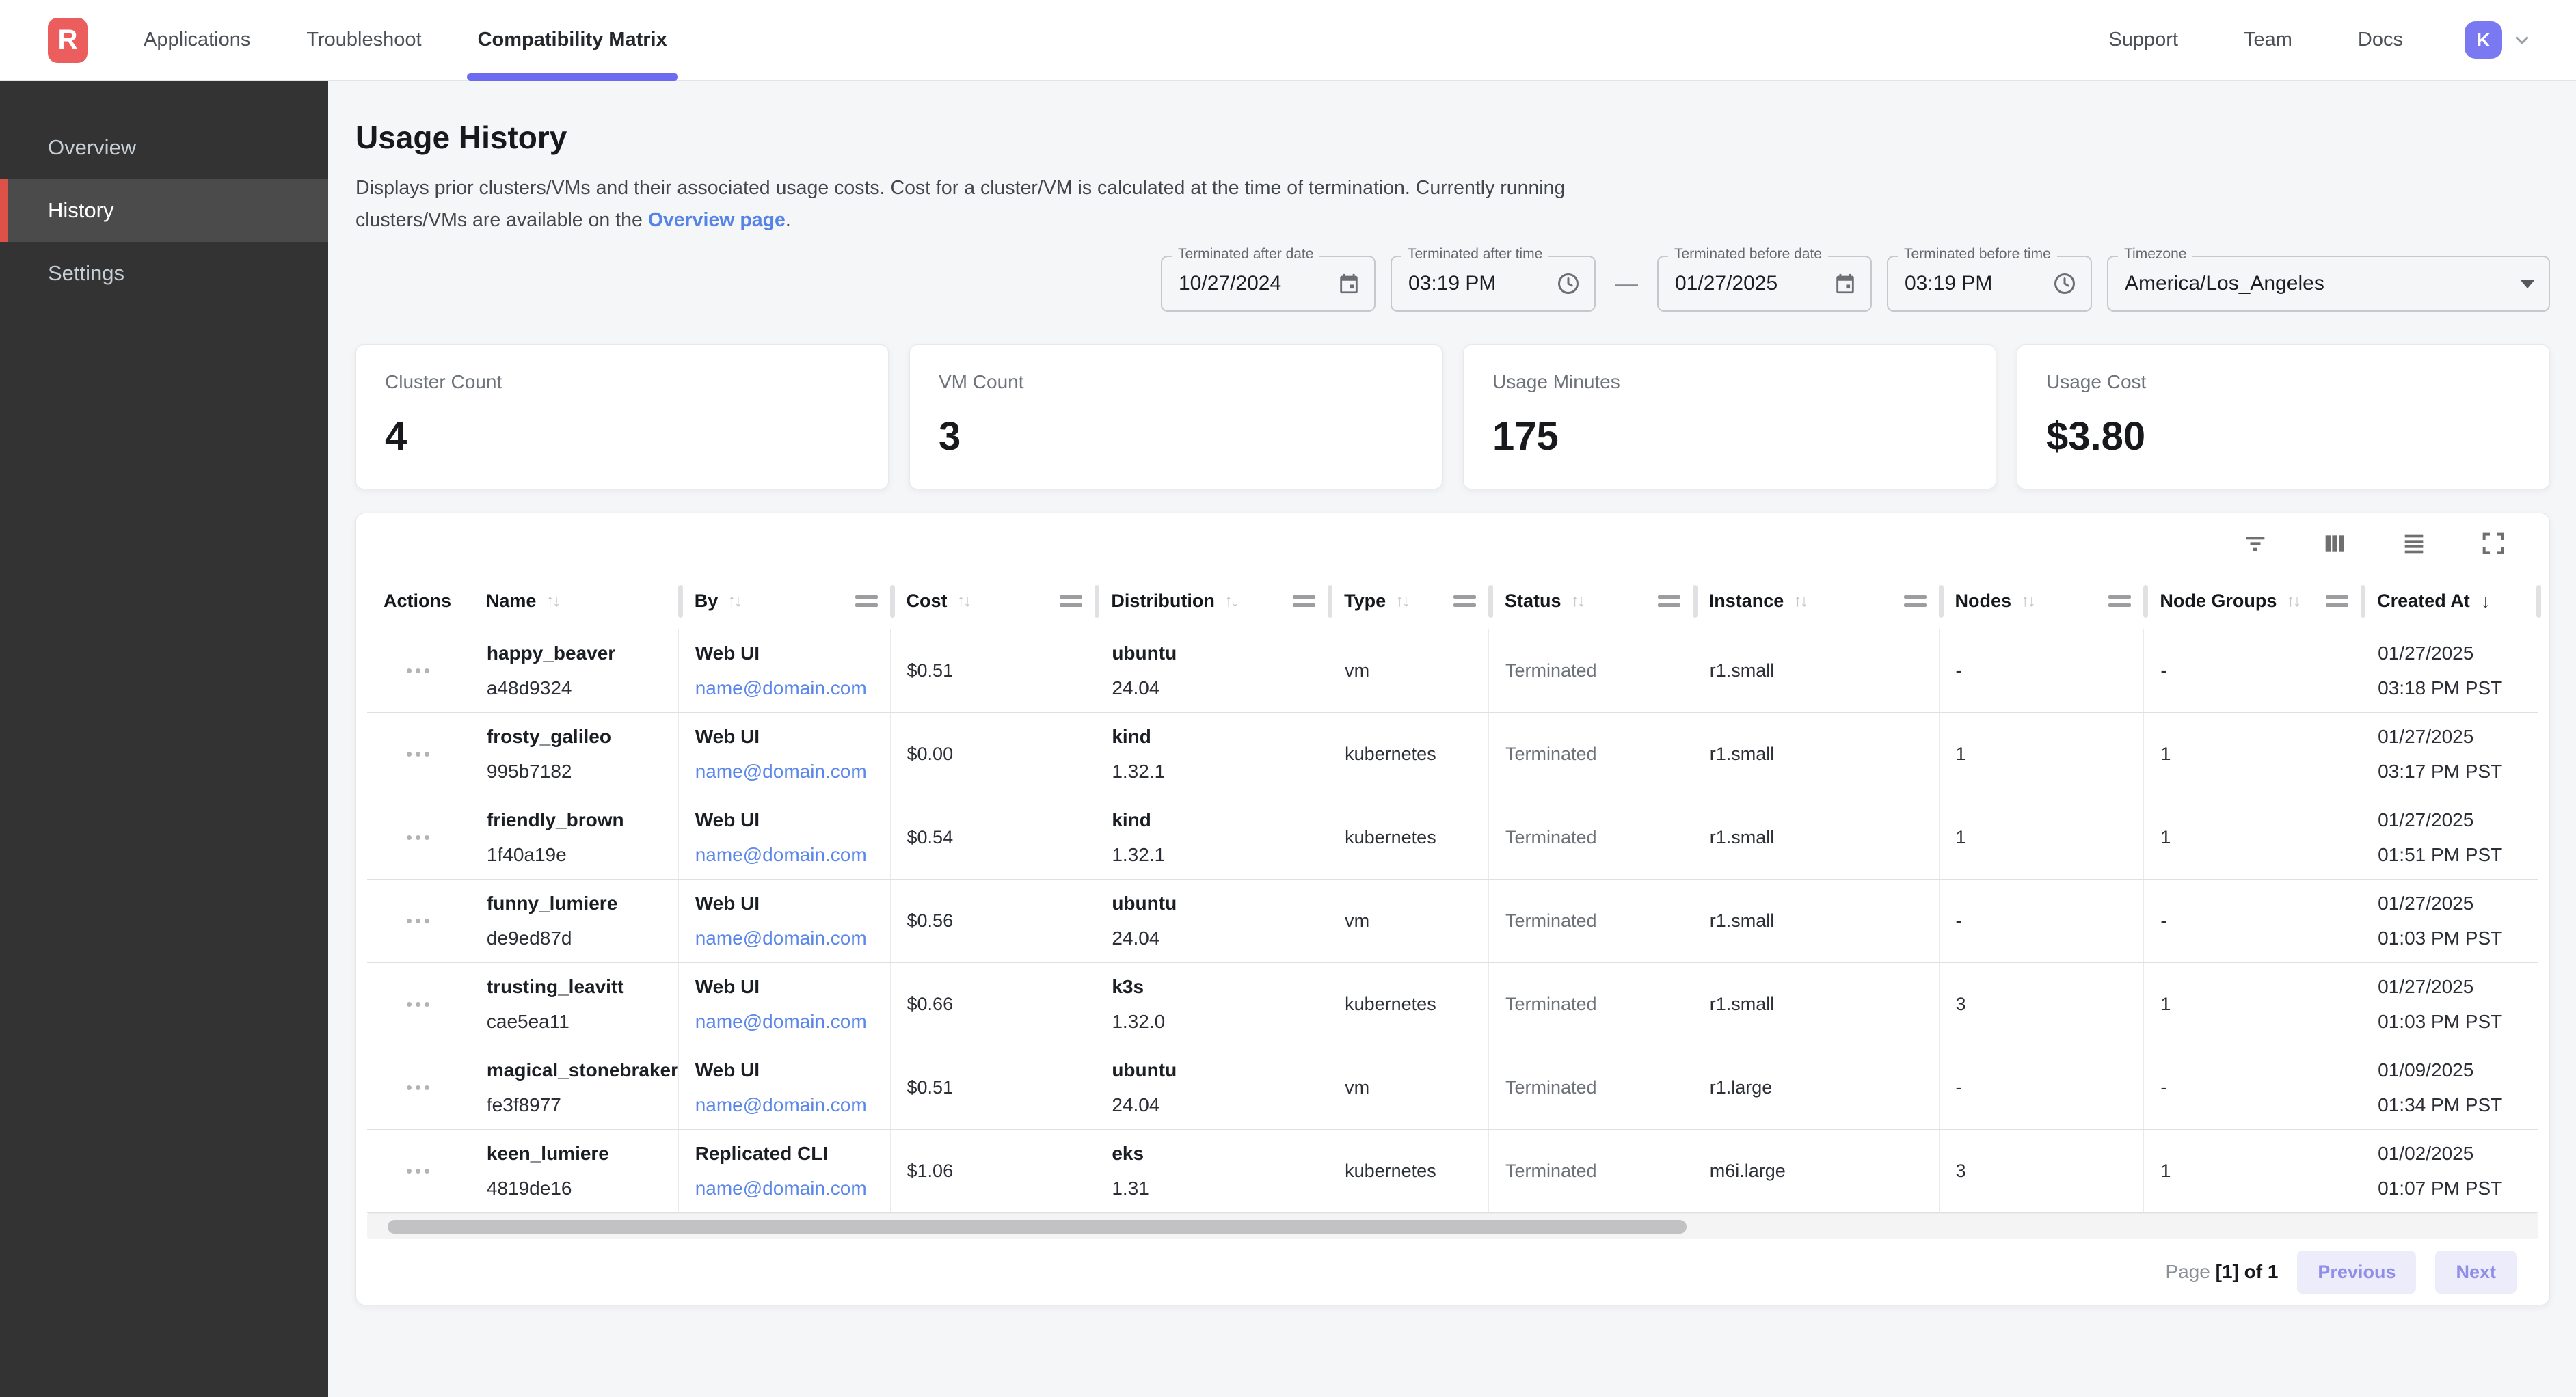  Describe the element at coordinates (2483, 40) in the screenshot. I see `user-avatar: K` at that location.